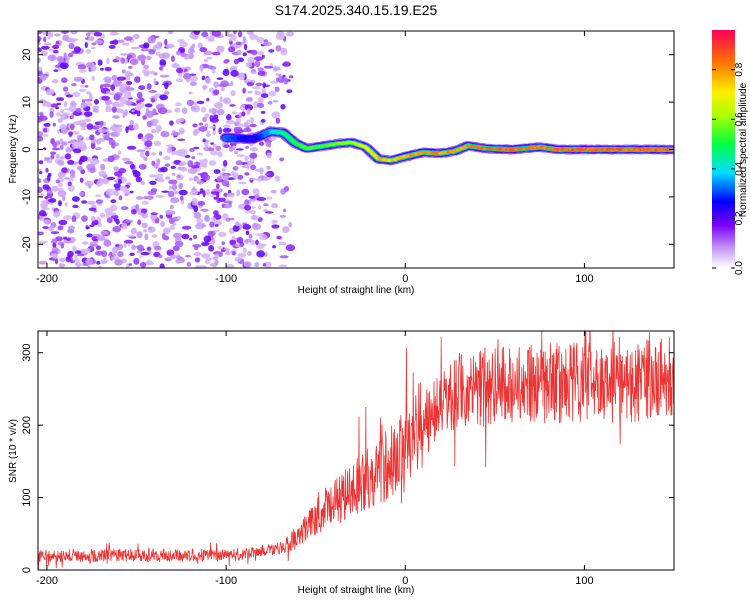 Image resolution: width=750 pixels, height=600 pixels. Describe the element at coordinates (405, 581) in the screenshot. I see `x-tick-label: 0` at that location.